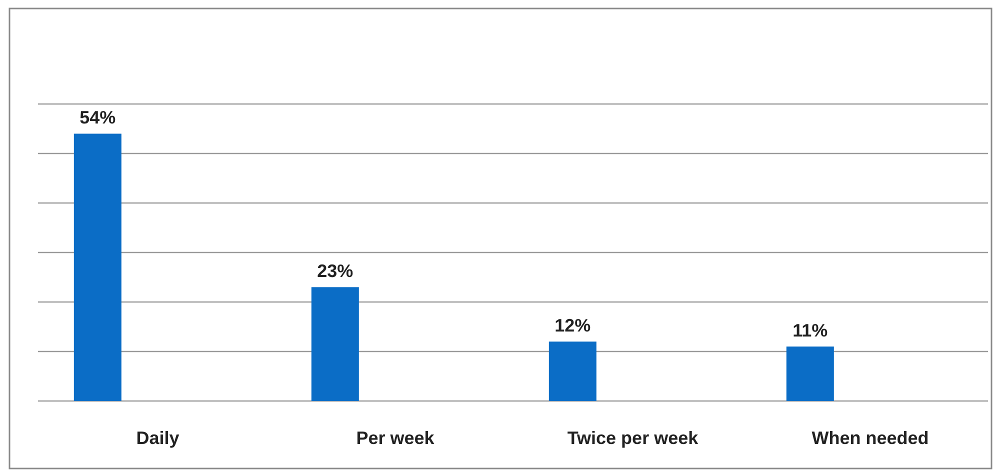  Describe the element at coordinates (396, 438) in the screenshot. I see `x-tick-label: Per week` at that location.